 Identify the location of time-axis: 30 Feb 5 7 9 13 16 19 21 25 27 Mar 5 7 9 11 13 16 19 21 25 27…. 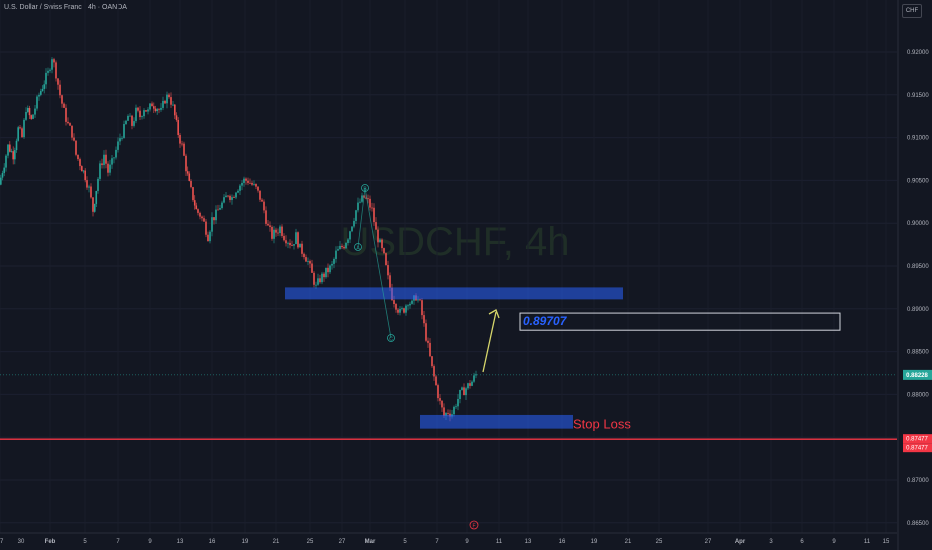
(448, 538).